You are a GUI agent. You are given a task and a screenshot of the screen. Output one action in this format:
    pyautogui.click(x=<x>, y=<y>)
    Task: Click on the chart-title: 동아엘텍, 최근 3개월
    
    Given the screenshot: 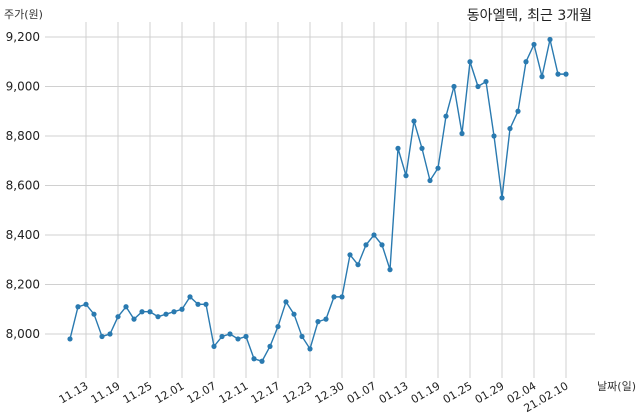 What is the action you would take?
    pyautogui.click(x=529, y=16)
    